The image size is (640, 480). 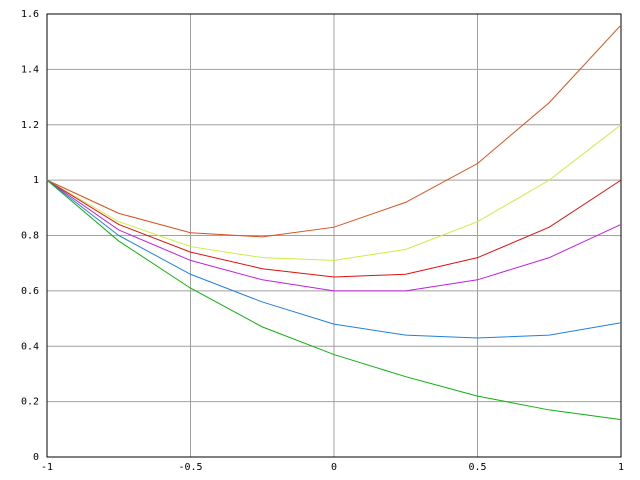 I want to click on x-tick-label: 0.5, so click(x=477, y=467).